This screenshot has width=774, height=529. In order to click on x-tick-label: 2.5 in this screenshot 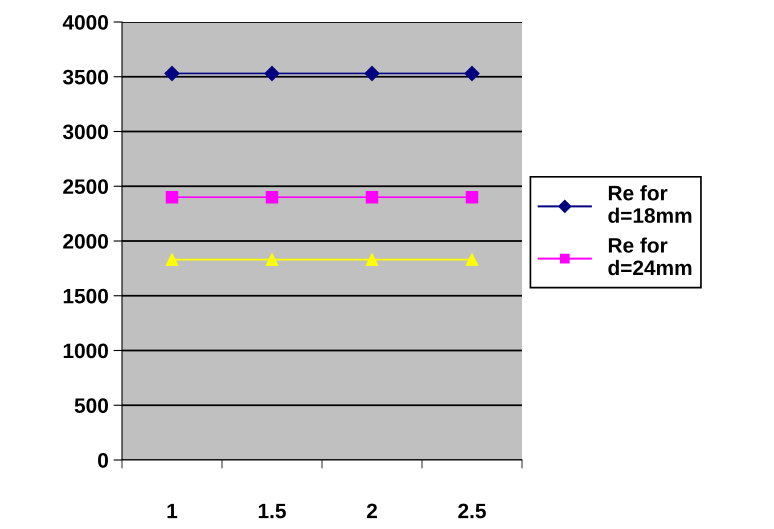, I will do `click(472, 511)`.